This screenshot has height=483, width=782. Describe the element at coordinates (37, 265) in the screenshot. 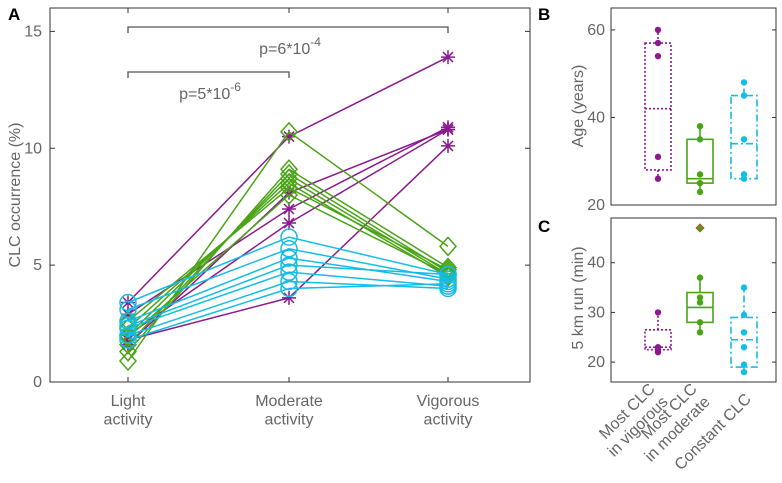

I see `panel-a-y-tick-label: 5` at that location.